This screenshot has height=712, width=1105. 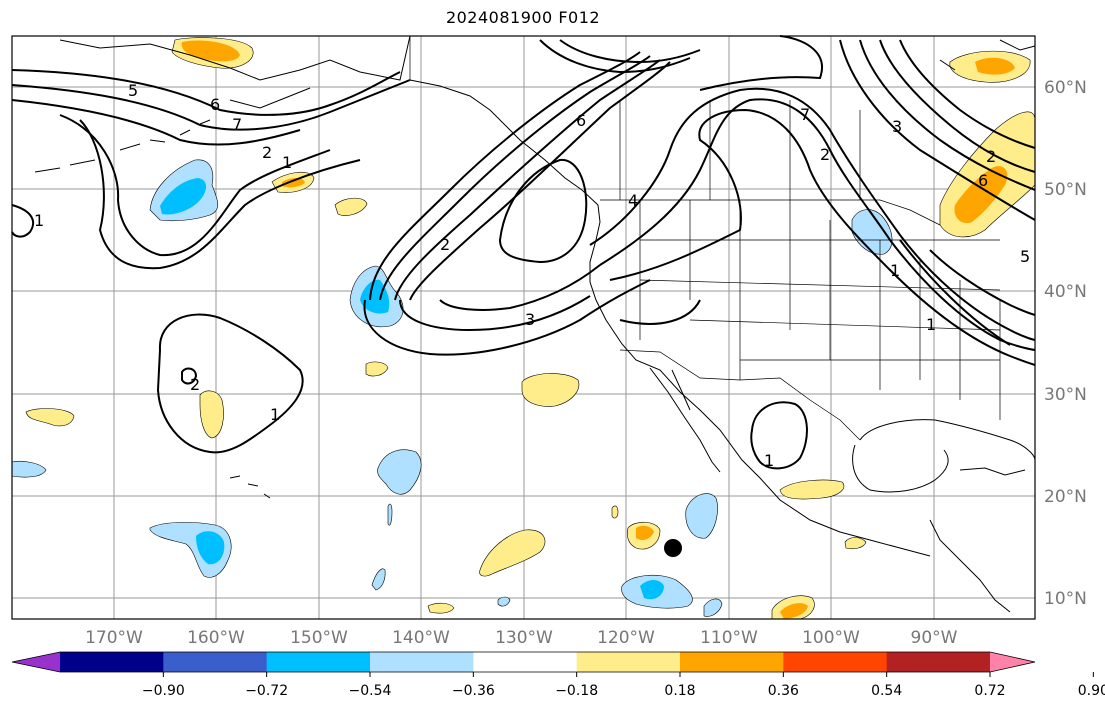 What do you see at coordinates (729, 638) in the screenshot?
I see `lon-label: 110°W` at bounding box center [729, 638].